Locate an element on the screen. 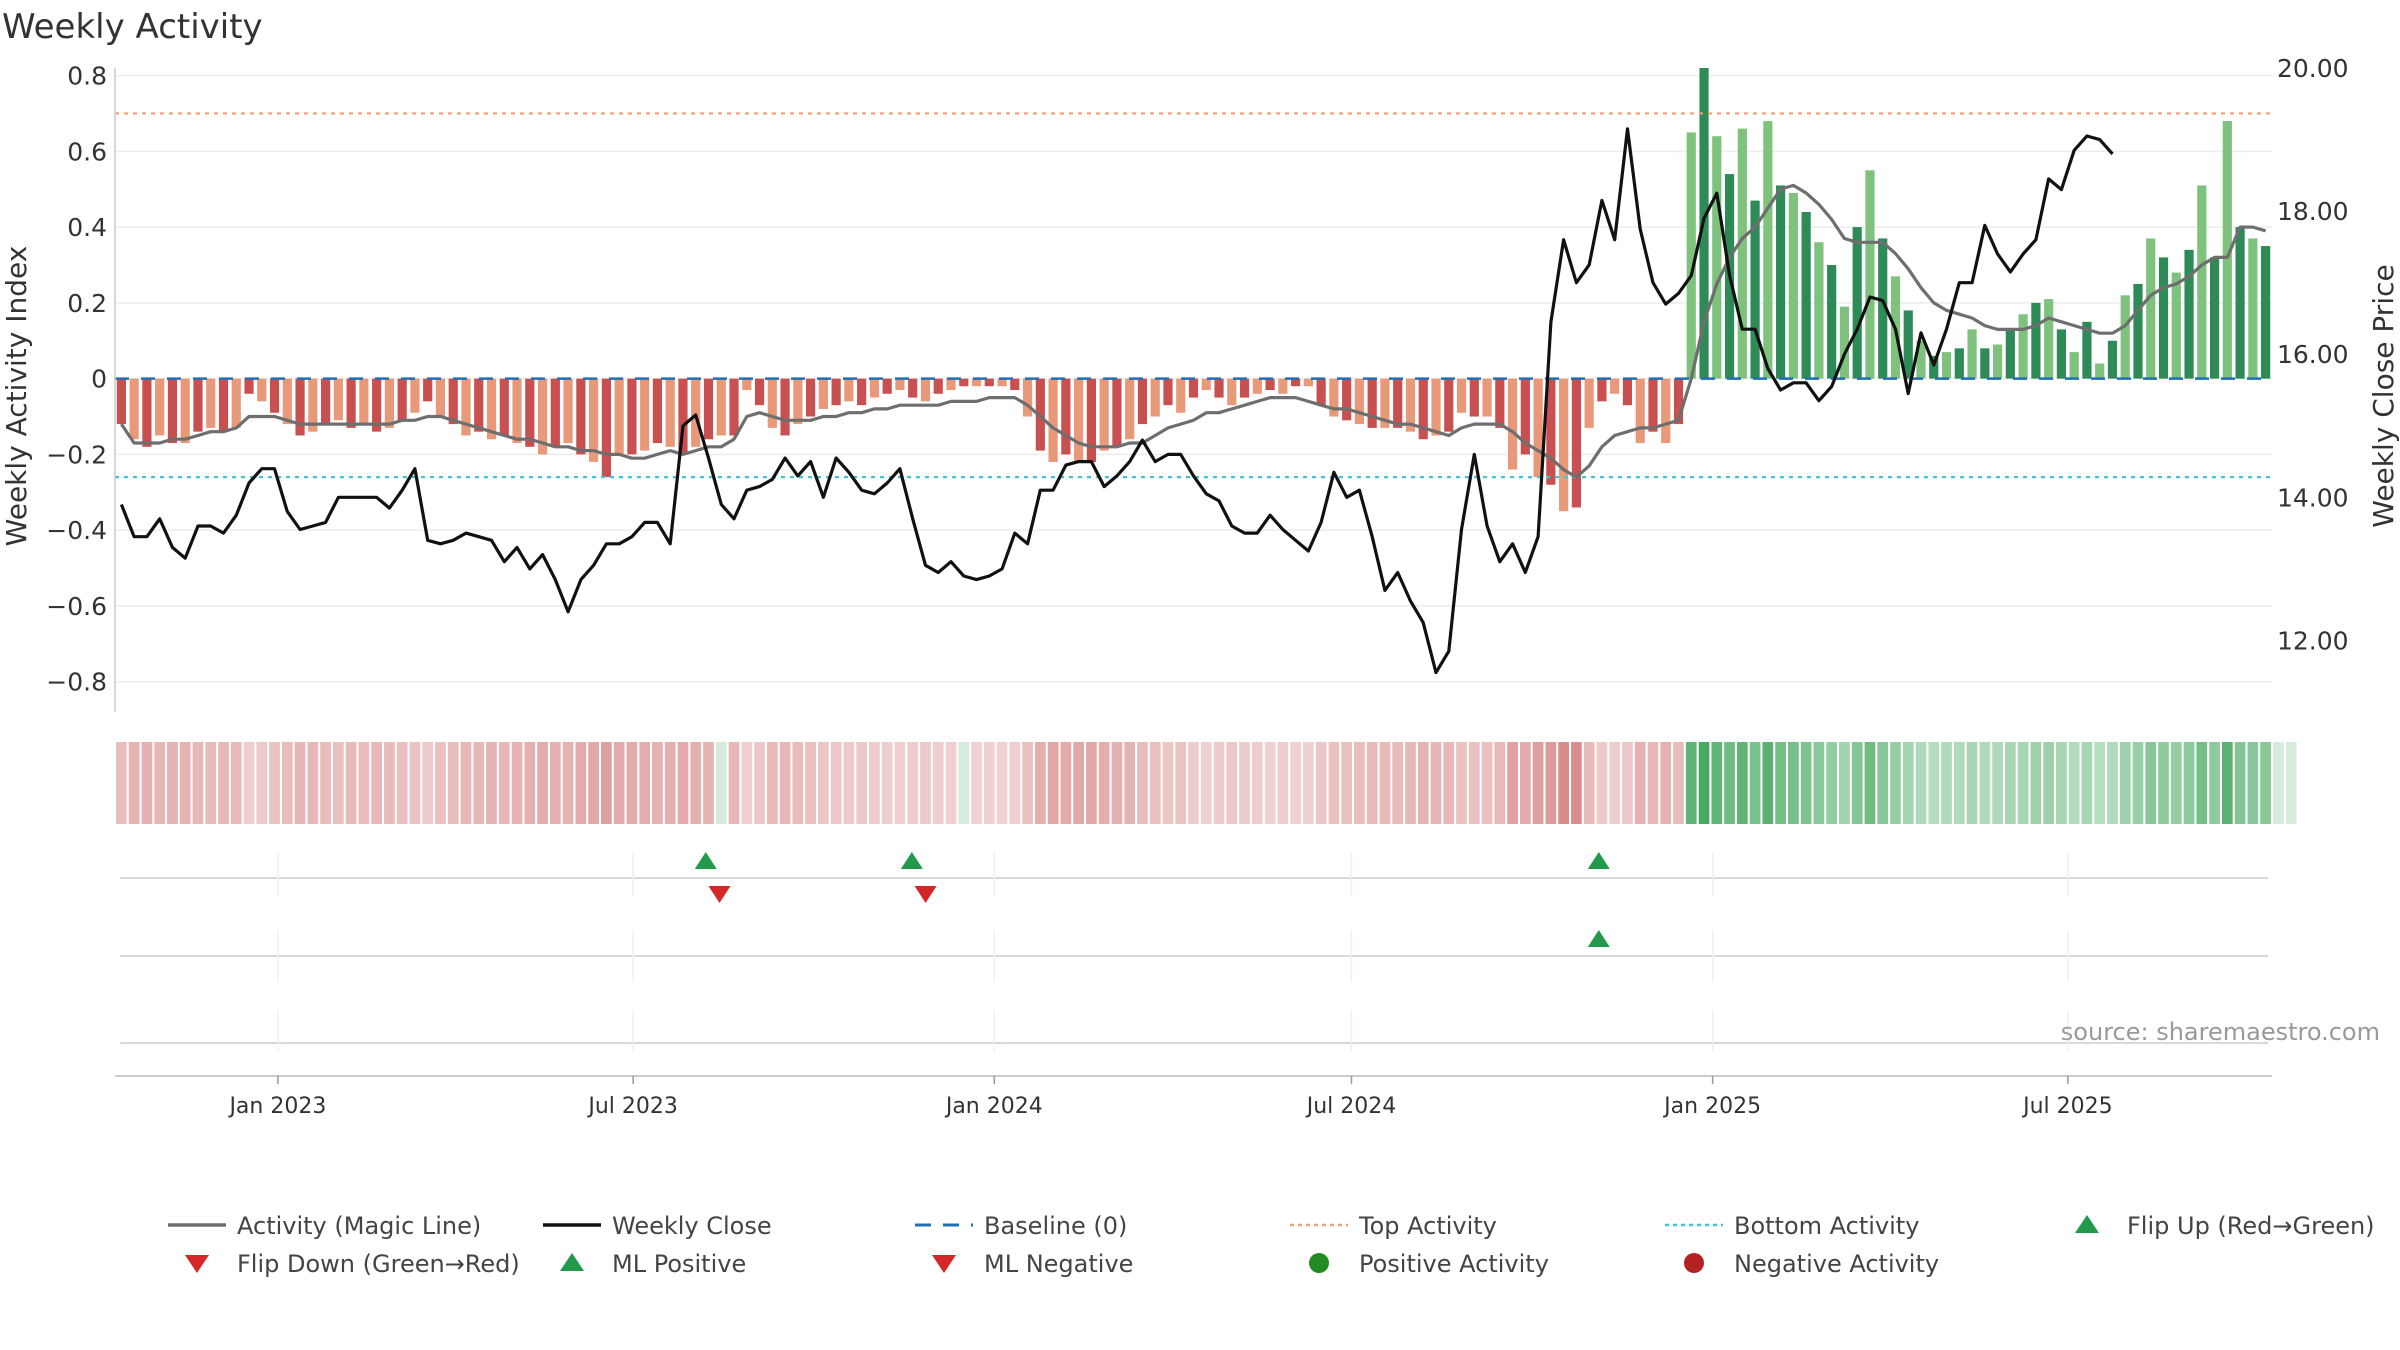 Image resolution: width=2400 pixels, height=1350 pixels. legend-item-8-swatch is located at coordinates (944, 1264).